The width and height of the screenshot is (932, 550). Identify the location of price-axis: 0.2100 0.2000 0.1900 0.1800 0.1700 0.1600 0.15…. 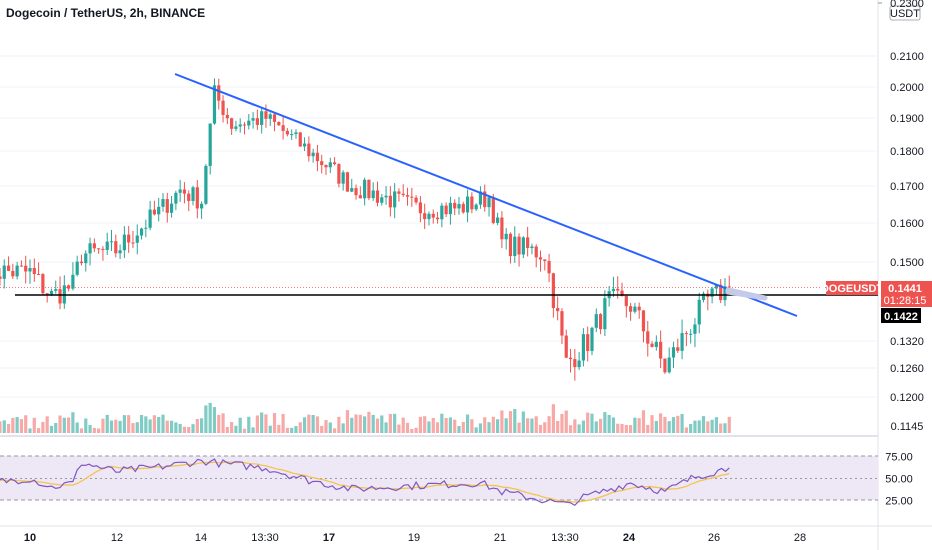
(901, 216).